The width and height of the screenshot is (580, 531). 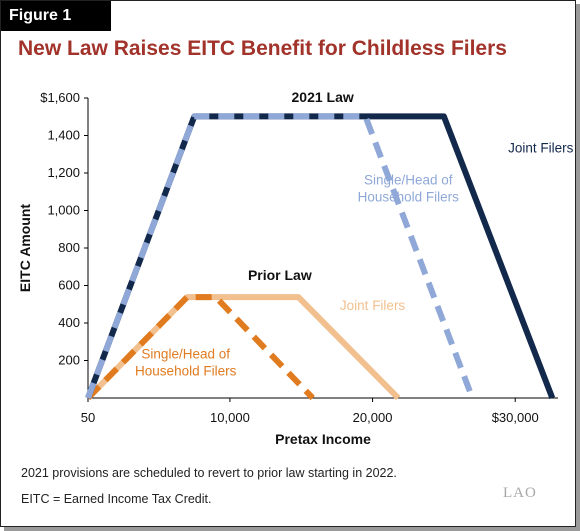 I want to click on x-tick-label: 20,000, so click(x=373, y=417).